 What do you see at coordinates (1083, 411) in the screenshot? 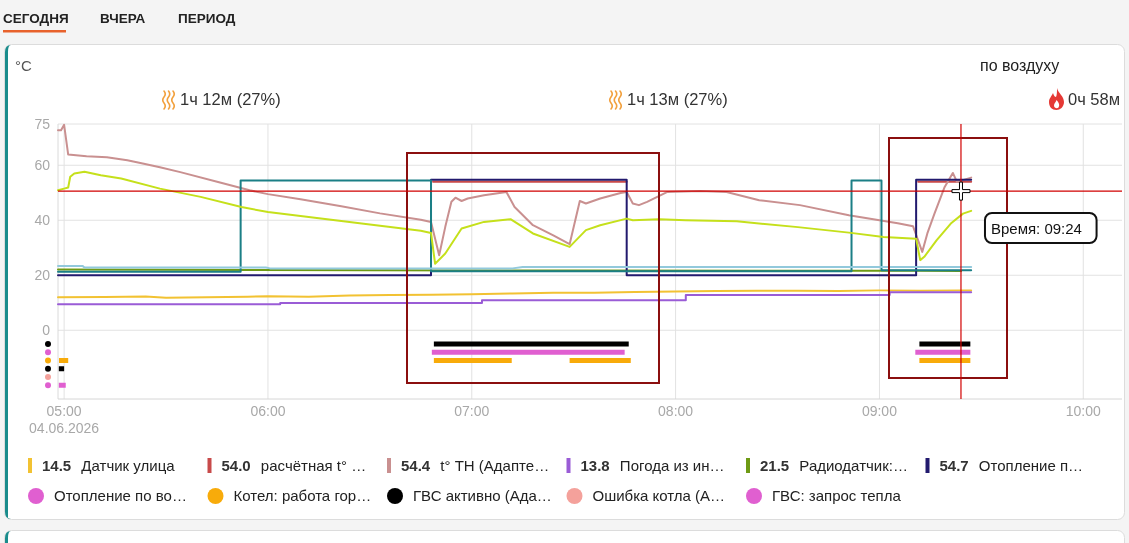
I see `x-tick-label: 10:00` at bounding box center [1083, 411].